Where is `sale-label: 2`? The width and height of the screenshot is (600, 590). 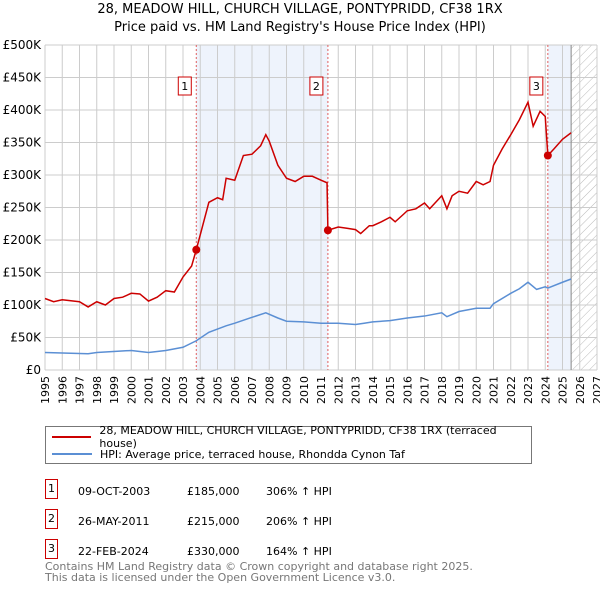 sale-label: 2 is located at coordinates (316, 86).